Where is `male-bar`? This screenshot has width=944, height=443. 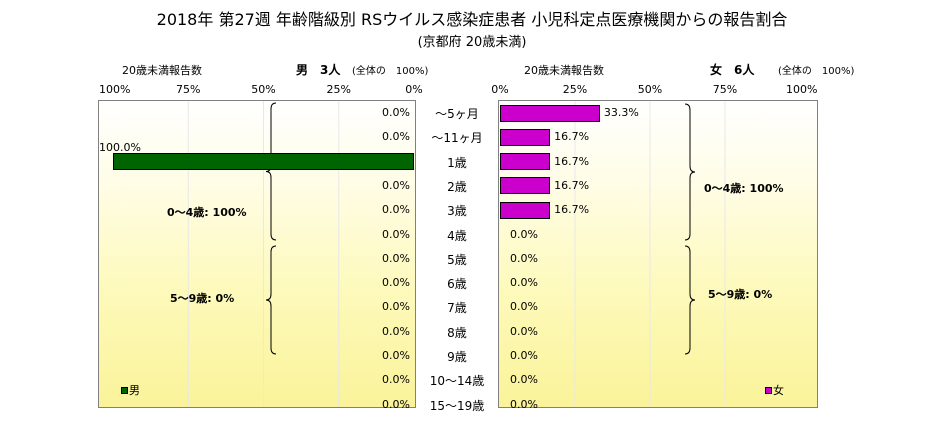 male-bar is located at coordinates (263, 162).